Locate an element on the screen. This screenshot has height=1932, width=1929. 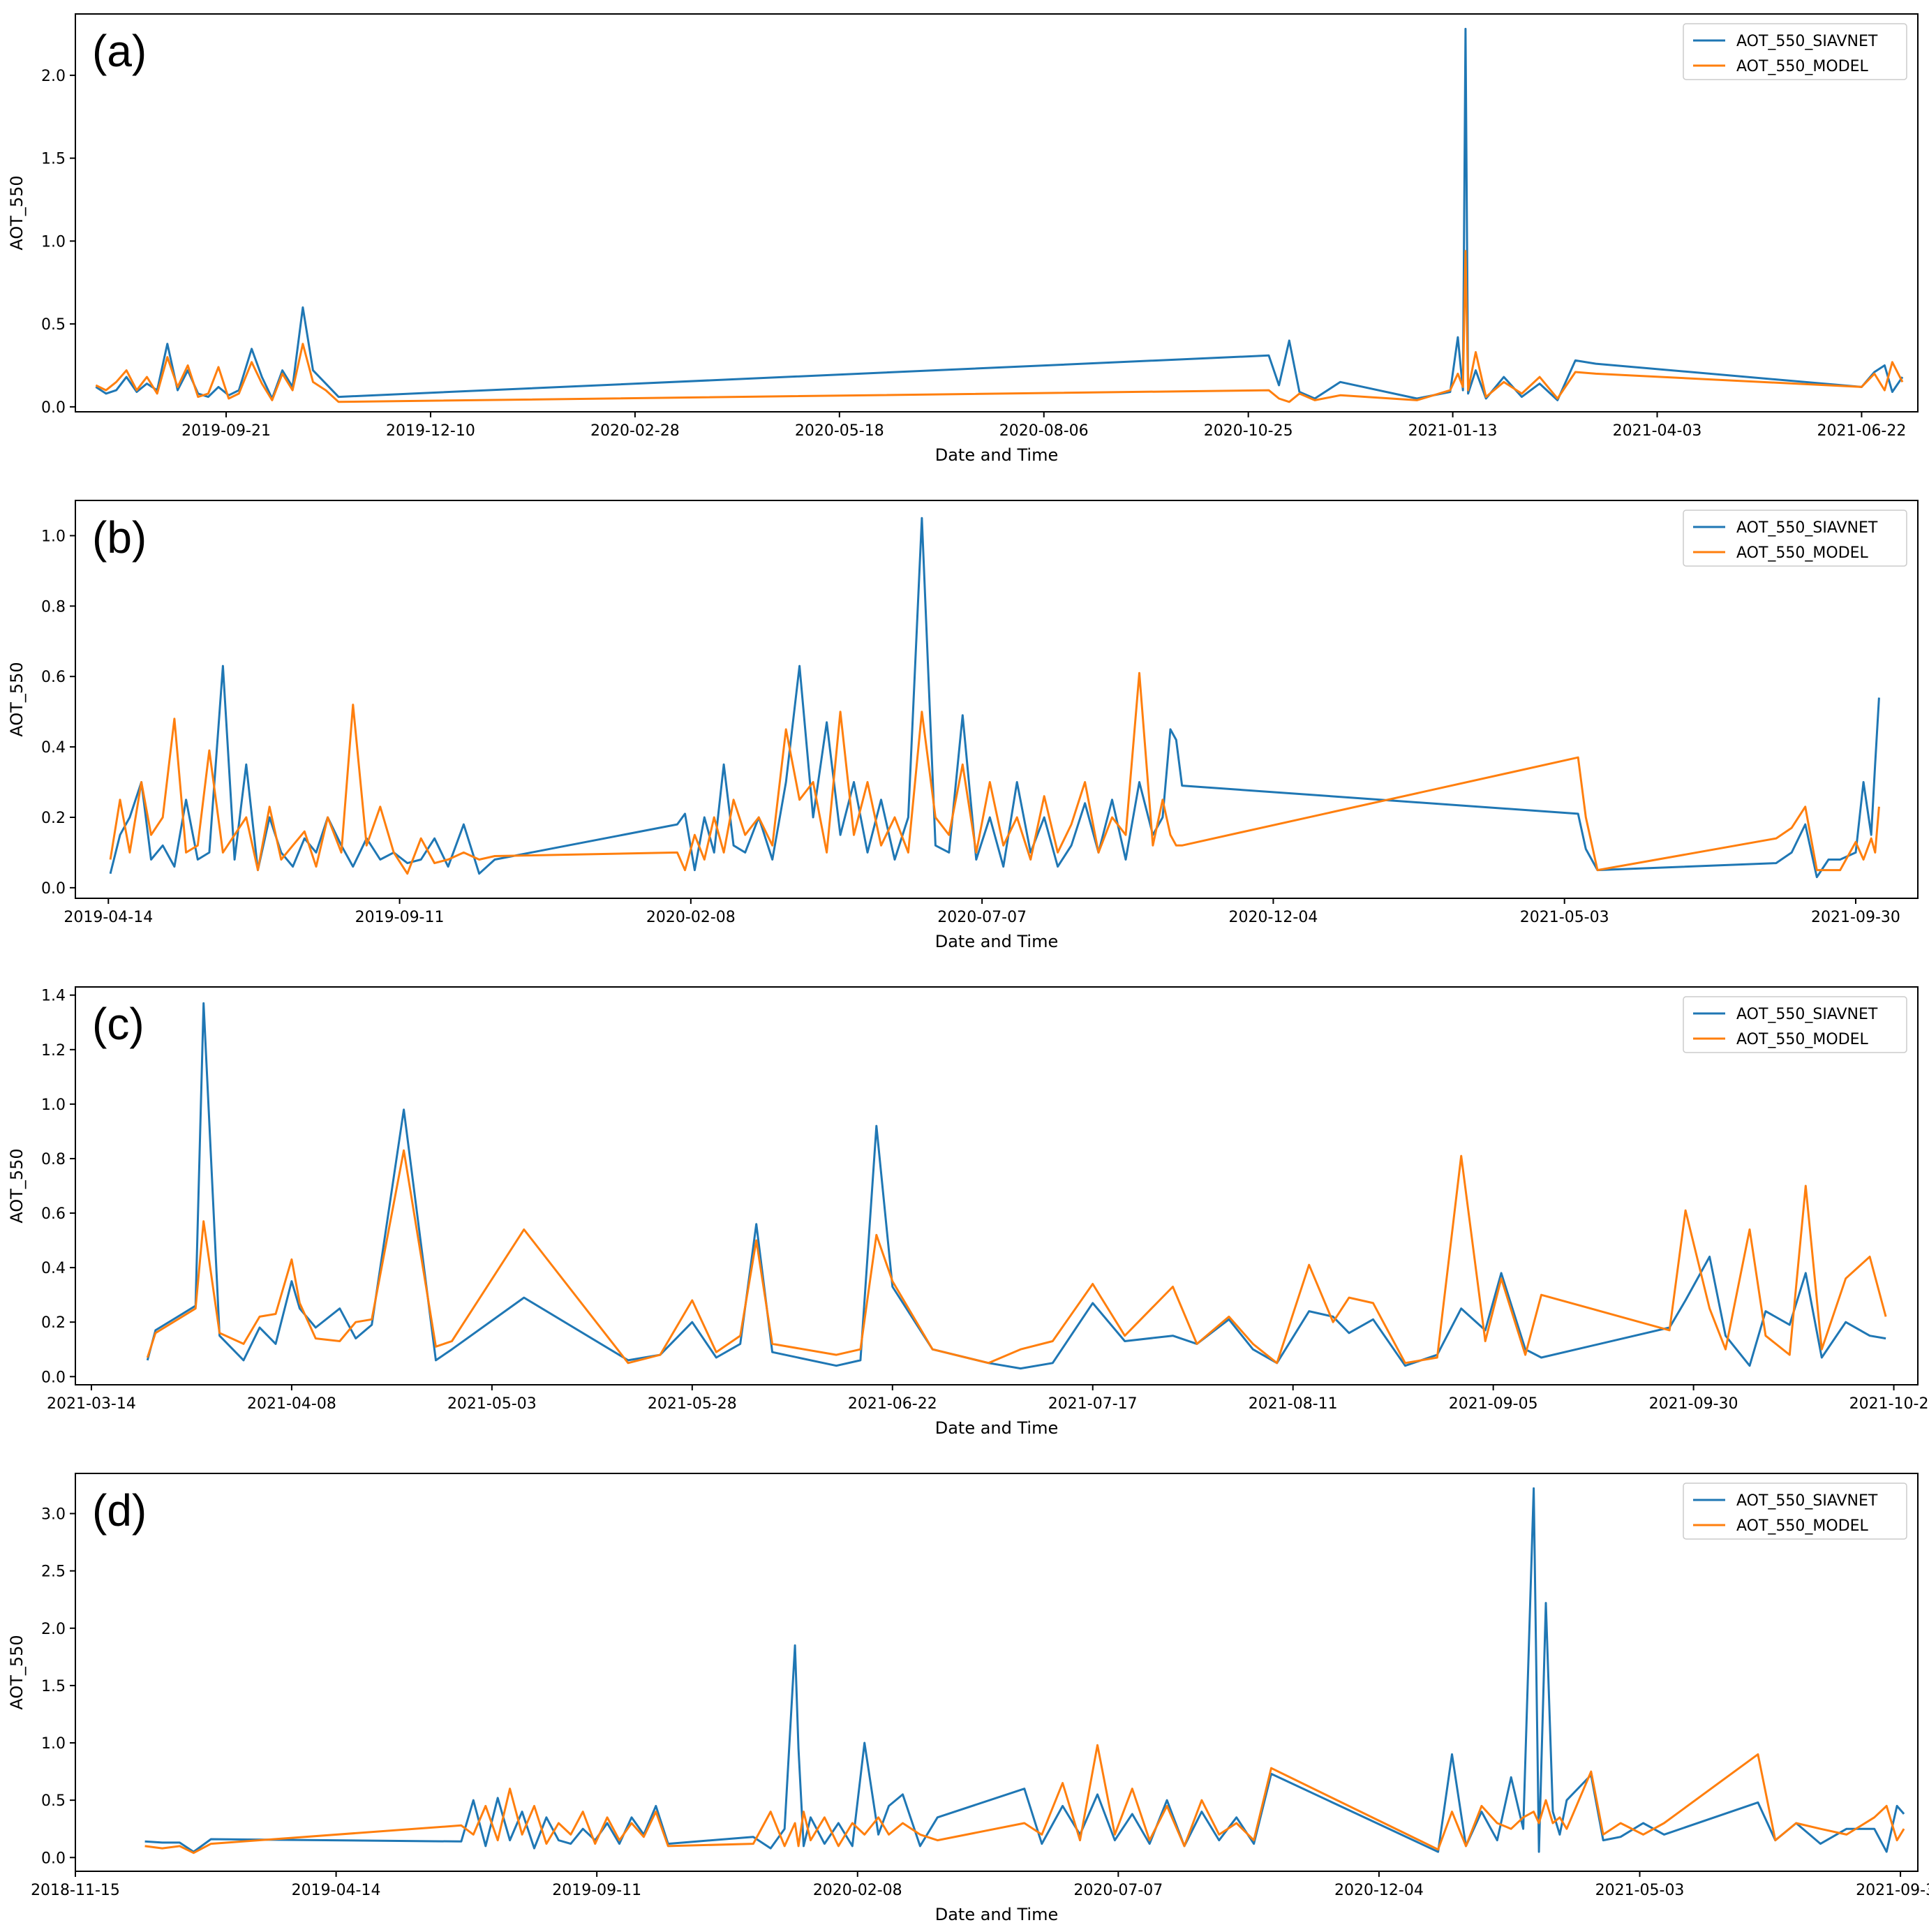
x-tick-label: 2019-09-21 is located at coordinates (226, 431).